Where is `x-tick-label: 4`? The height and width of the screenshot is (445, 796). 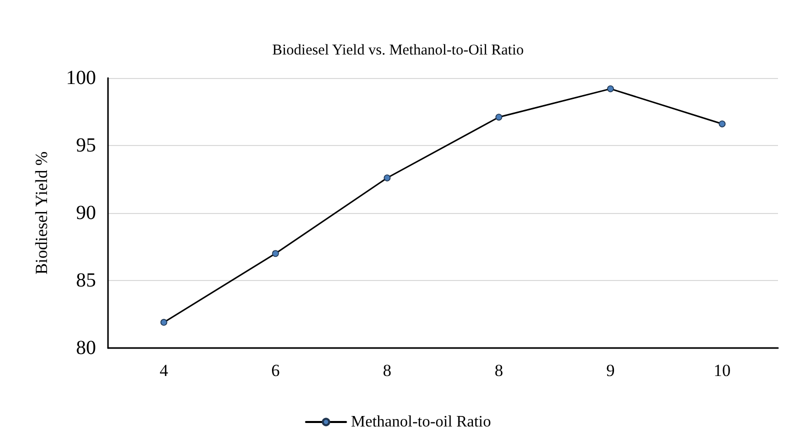
x-tick-label: 4 is located at coordinates (164, 370).